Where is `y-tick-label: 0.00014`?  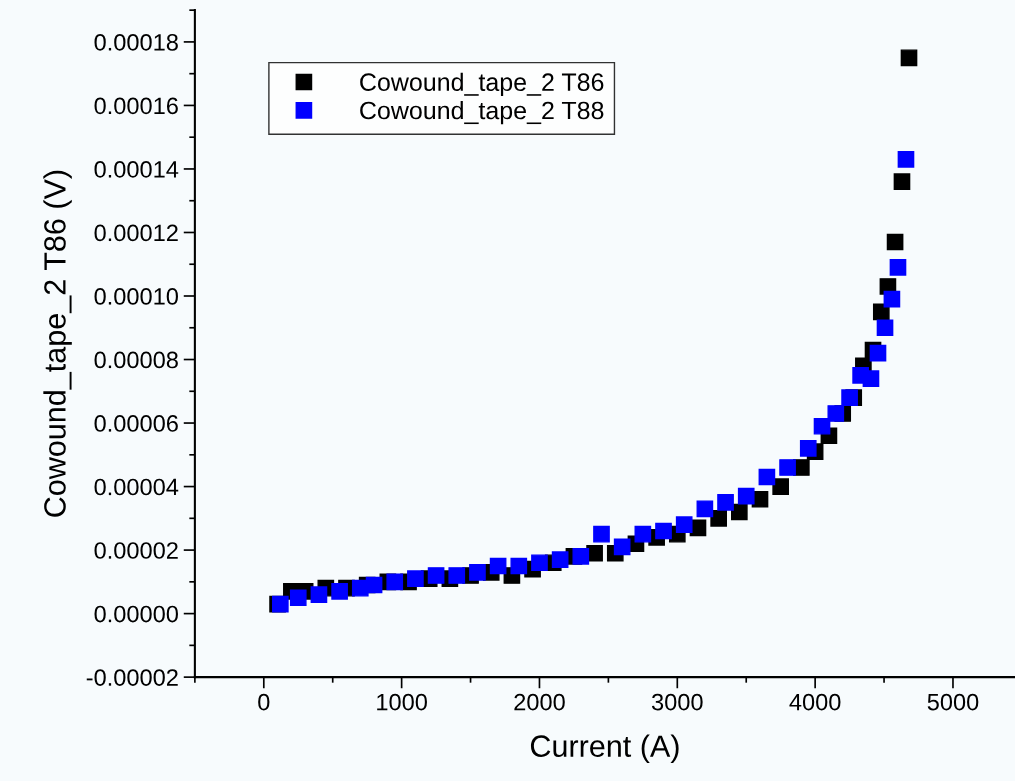
y-tick-label: 0.00014 is located at coordinates (136, 169).